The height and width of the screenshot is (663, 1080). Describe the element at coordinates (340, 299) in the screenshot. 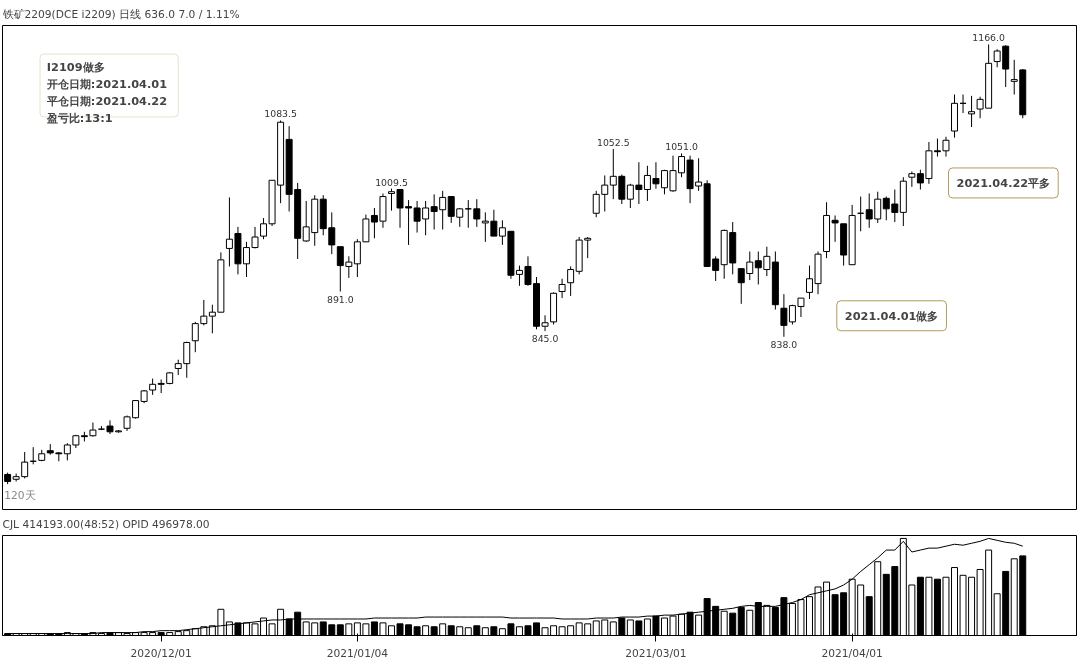

I see `annotation: 891.0` at that location.